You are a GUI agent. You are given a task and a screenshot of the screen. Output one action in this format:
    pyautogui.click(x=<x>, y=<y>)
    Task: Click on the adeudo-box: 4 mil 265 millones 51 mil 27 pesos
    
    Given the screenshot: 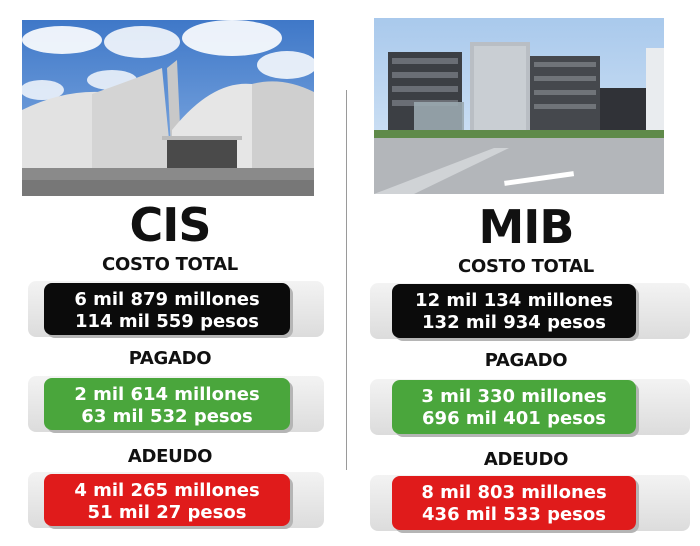 What is the action you would take?
    pyautogui.click(x=167, y=500)
    